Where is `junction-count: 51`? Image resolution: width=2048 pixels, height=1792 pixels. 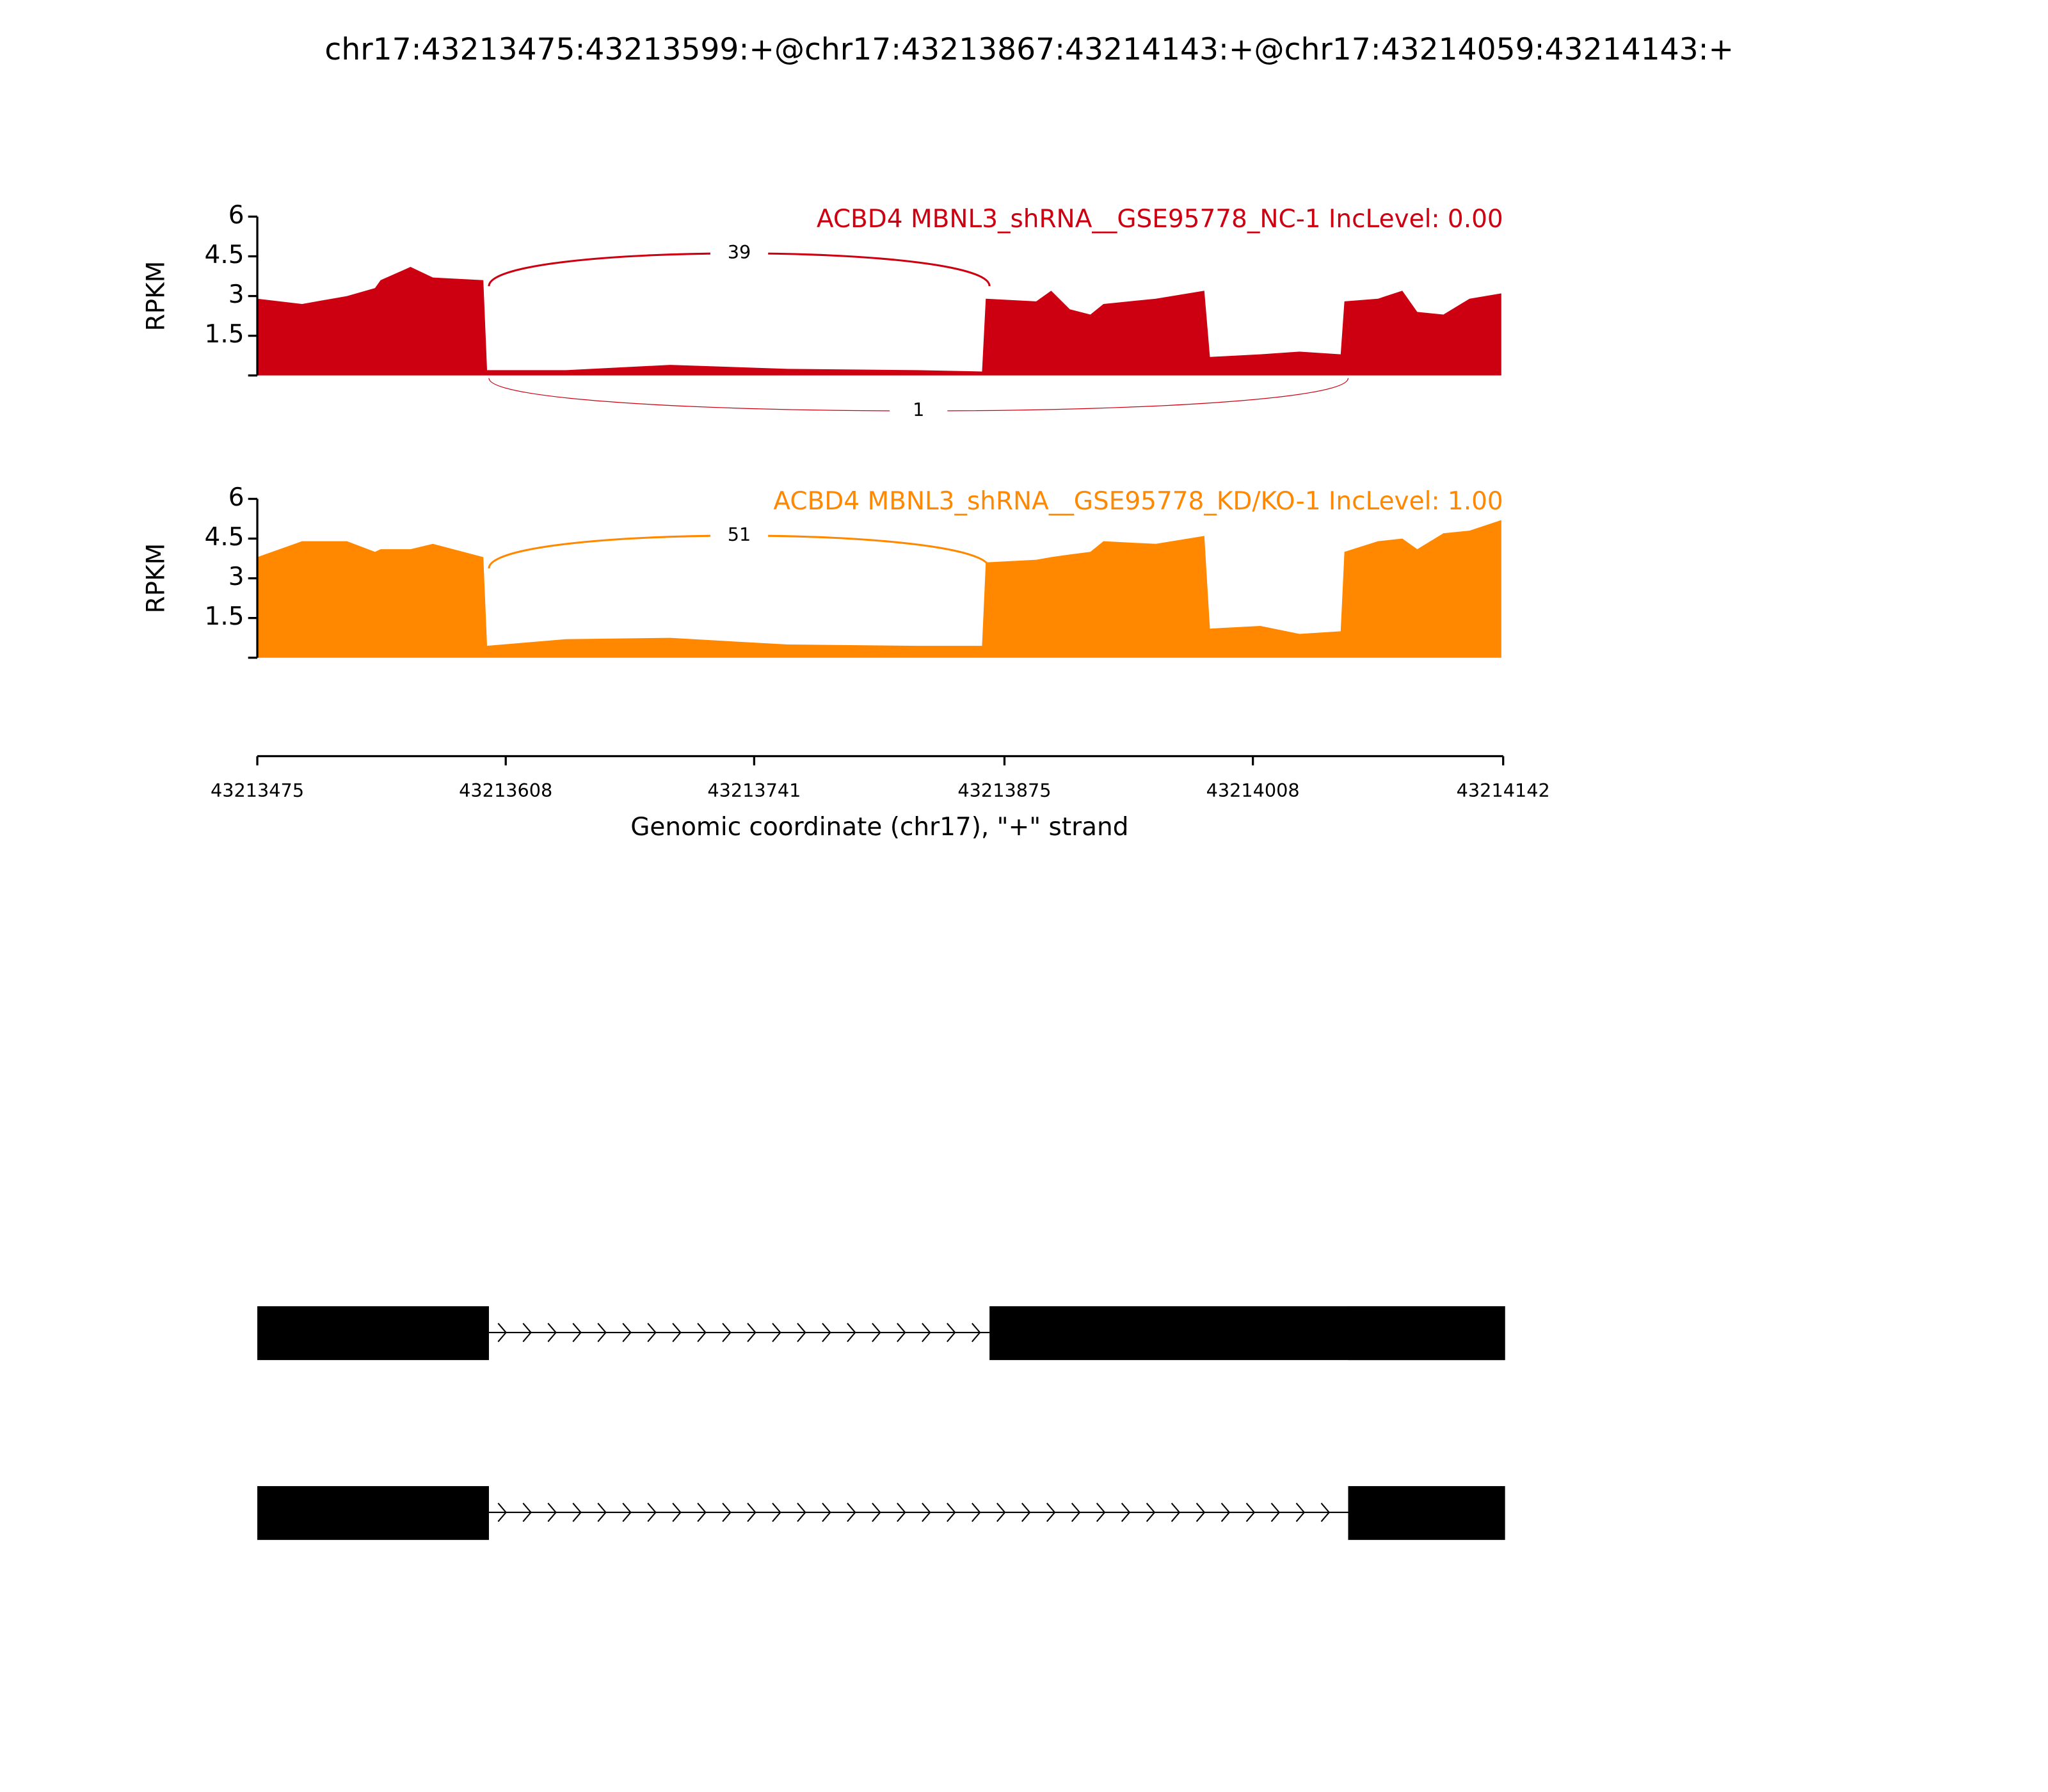
junction-count: 51 is located at coordinates (739, 534).